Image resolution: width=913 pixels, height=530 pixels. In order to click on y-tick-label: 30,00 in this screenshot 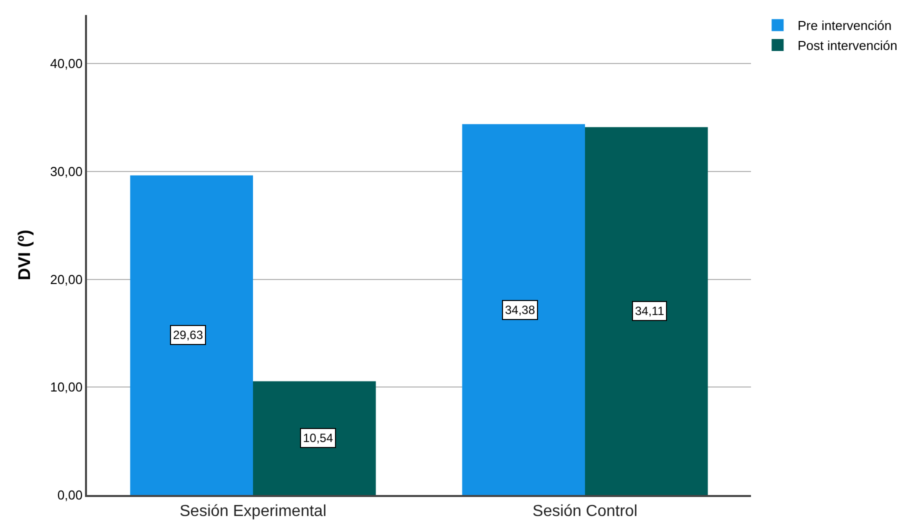, I will do `click(66, 171)`.